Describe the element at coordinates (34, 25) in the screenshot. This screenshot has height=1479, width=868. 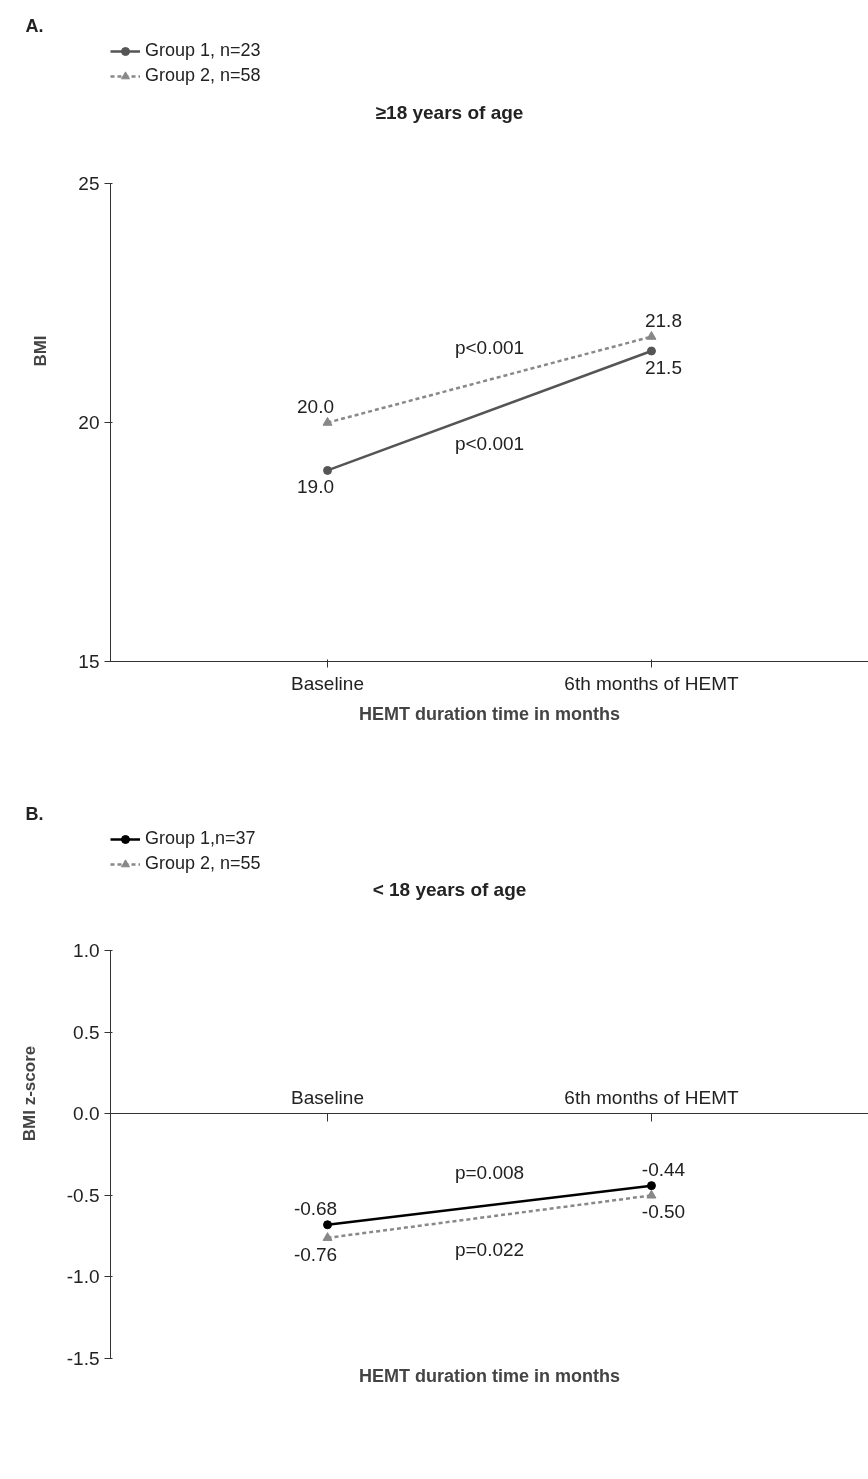
I see `chart-title: A.` at that location.